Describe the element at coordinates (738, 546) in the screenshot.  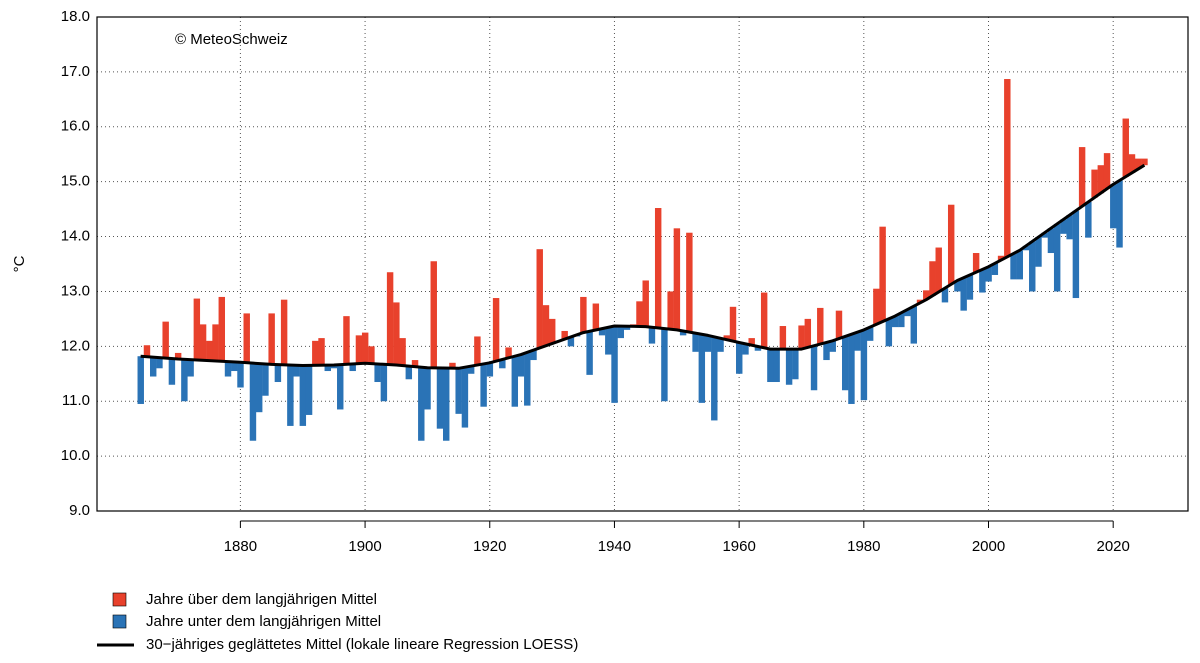
I see `x-tick-label: 1960` at that location.